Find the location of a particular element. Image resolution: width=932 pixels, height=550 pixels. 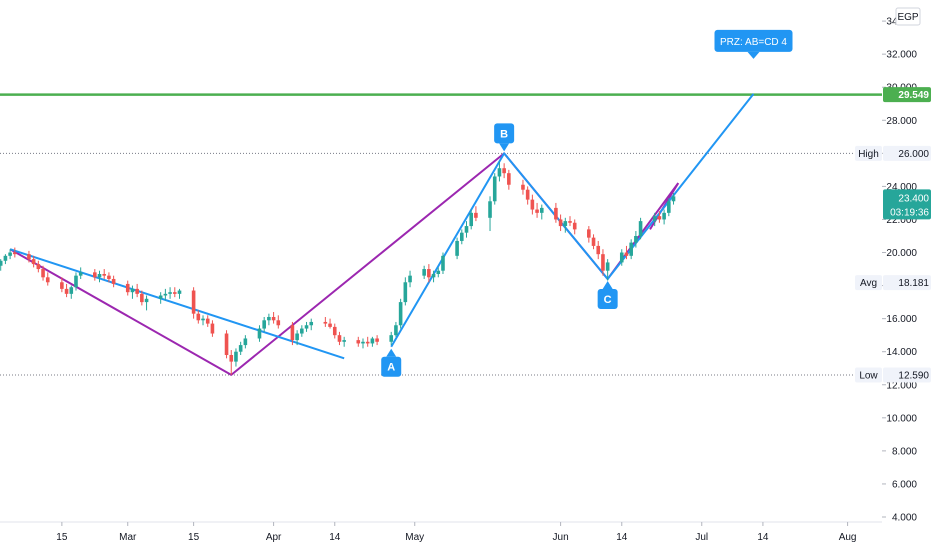

blue-trendline is located at coordinates (177, 304).